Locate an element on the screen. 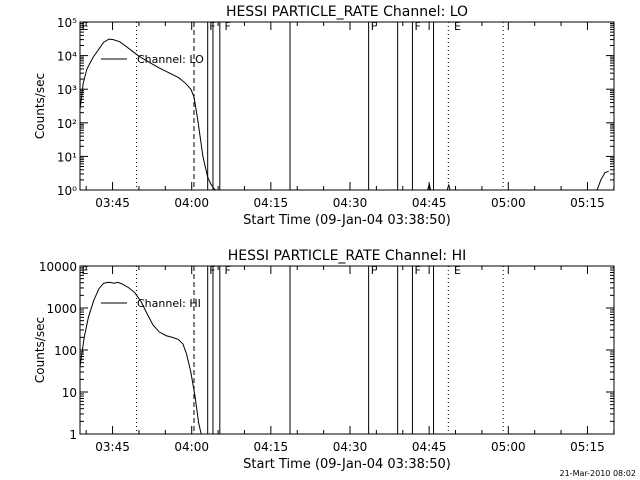 The height and width of the screenshot is (480, 640). y-tick-label: 10¹ is located at coordinates (67, 157).